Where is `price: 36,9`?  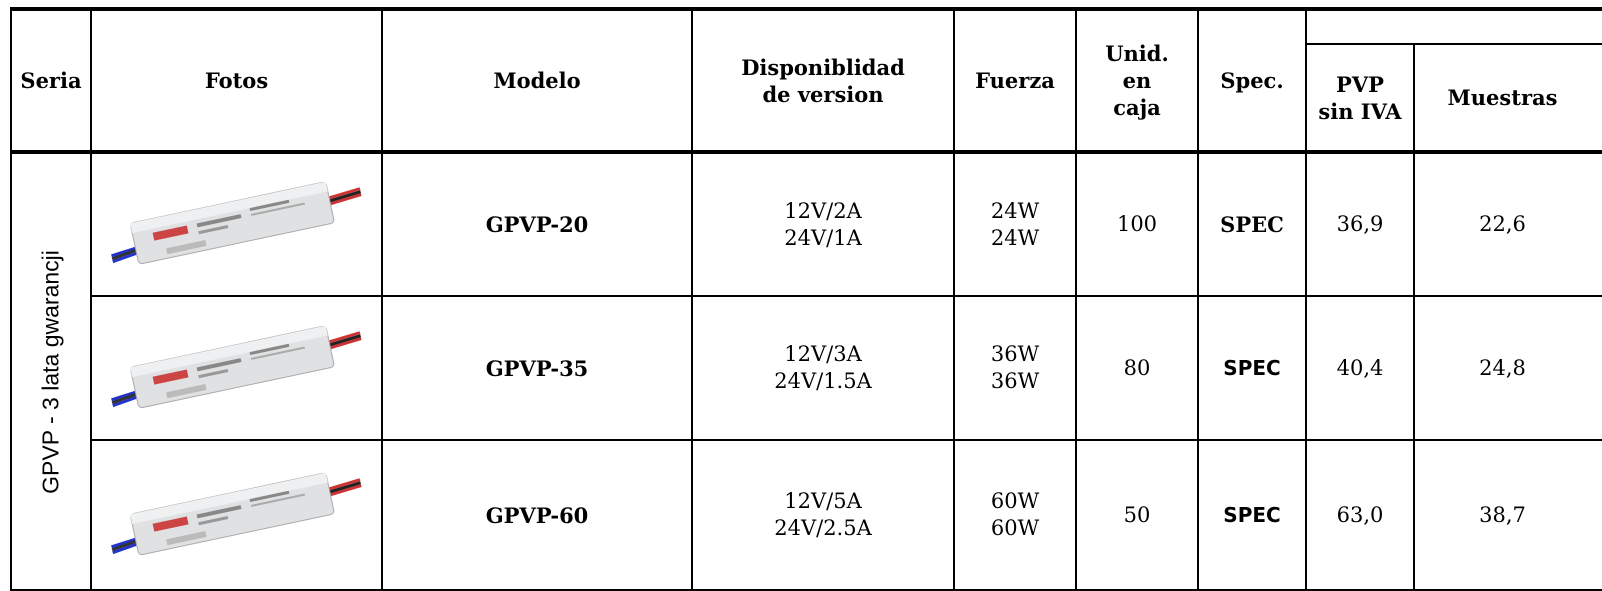
price: 36,9 is located at coordinates (1360, 224).